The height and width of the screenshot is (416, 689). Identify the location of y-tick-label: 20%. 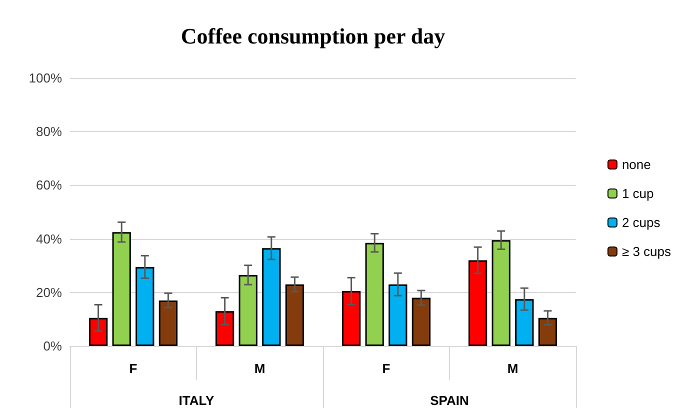
(49, 292).